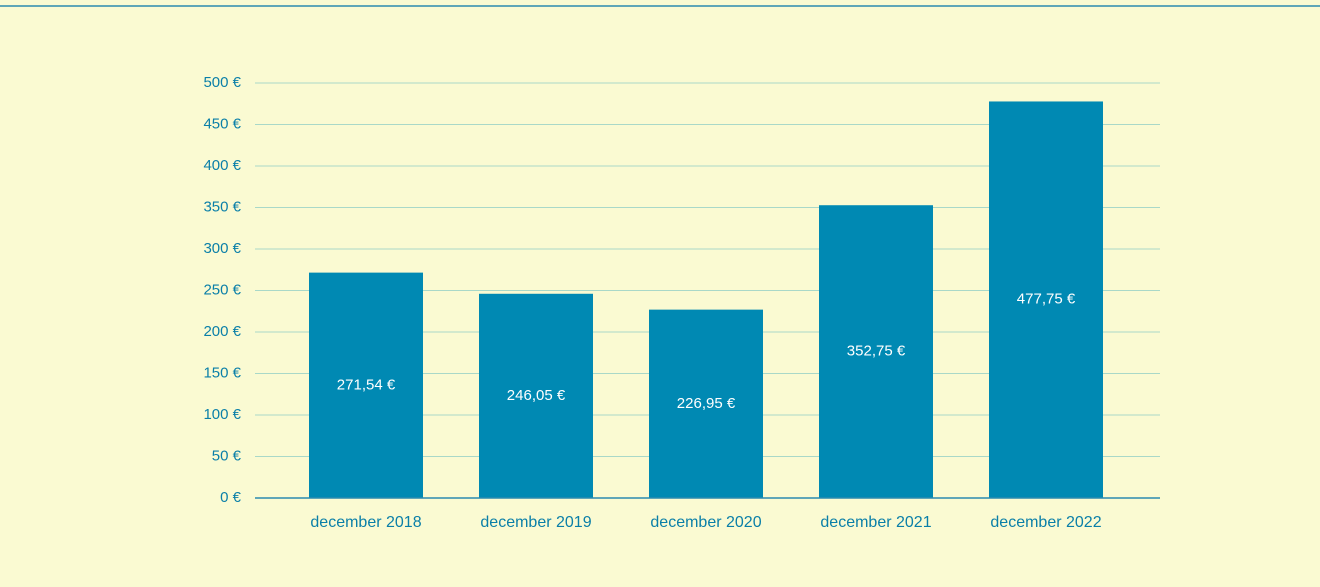  I want to click on value-label: 271,54 €, so click(366, 384).